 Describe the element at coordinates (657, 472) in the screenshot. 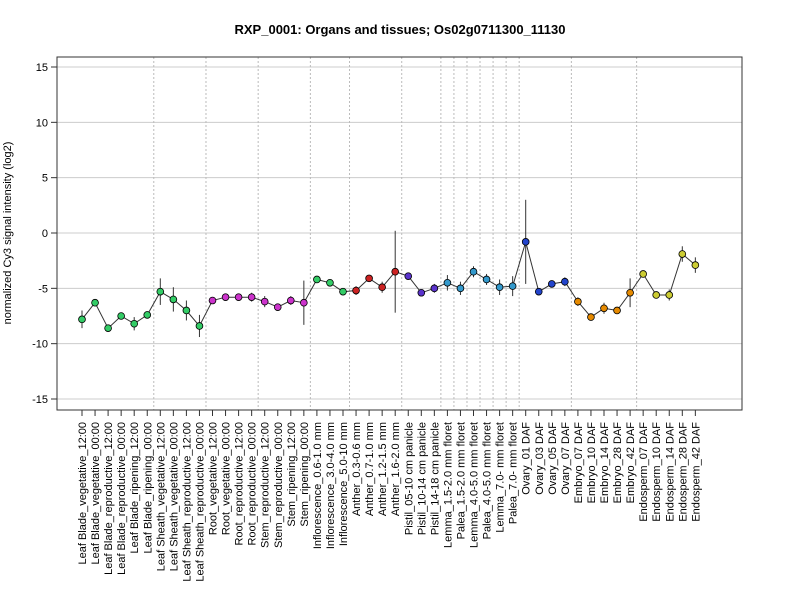

I see `x-tick-label: Endosperm_10 DAF` at that location.